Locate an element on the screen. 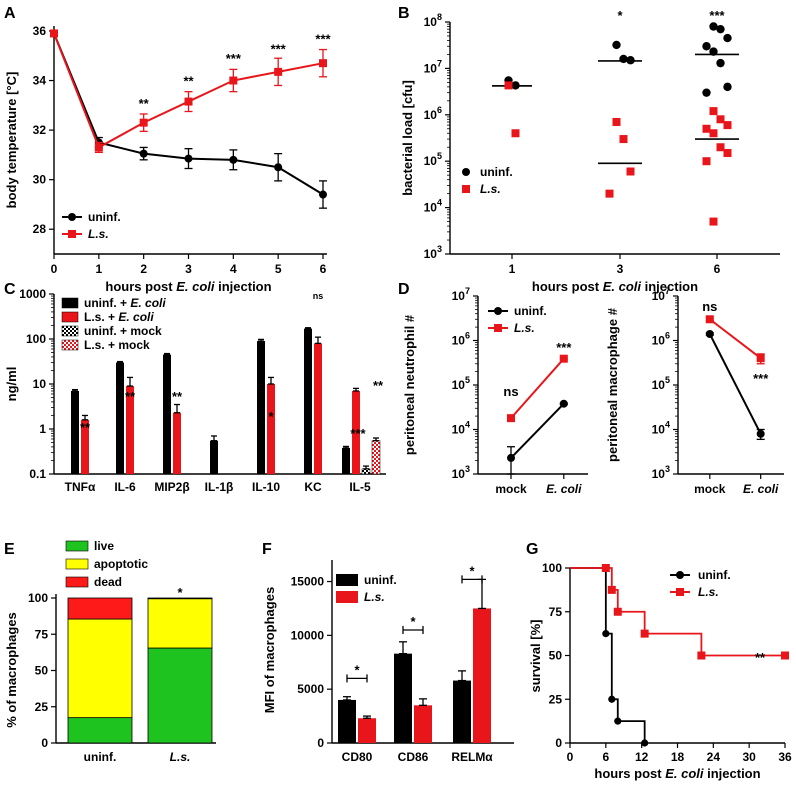  panel-a-legend-marker is located at coordinates (72, 234).